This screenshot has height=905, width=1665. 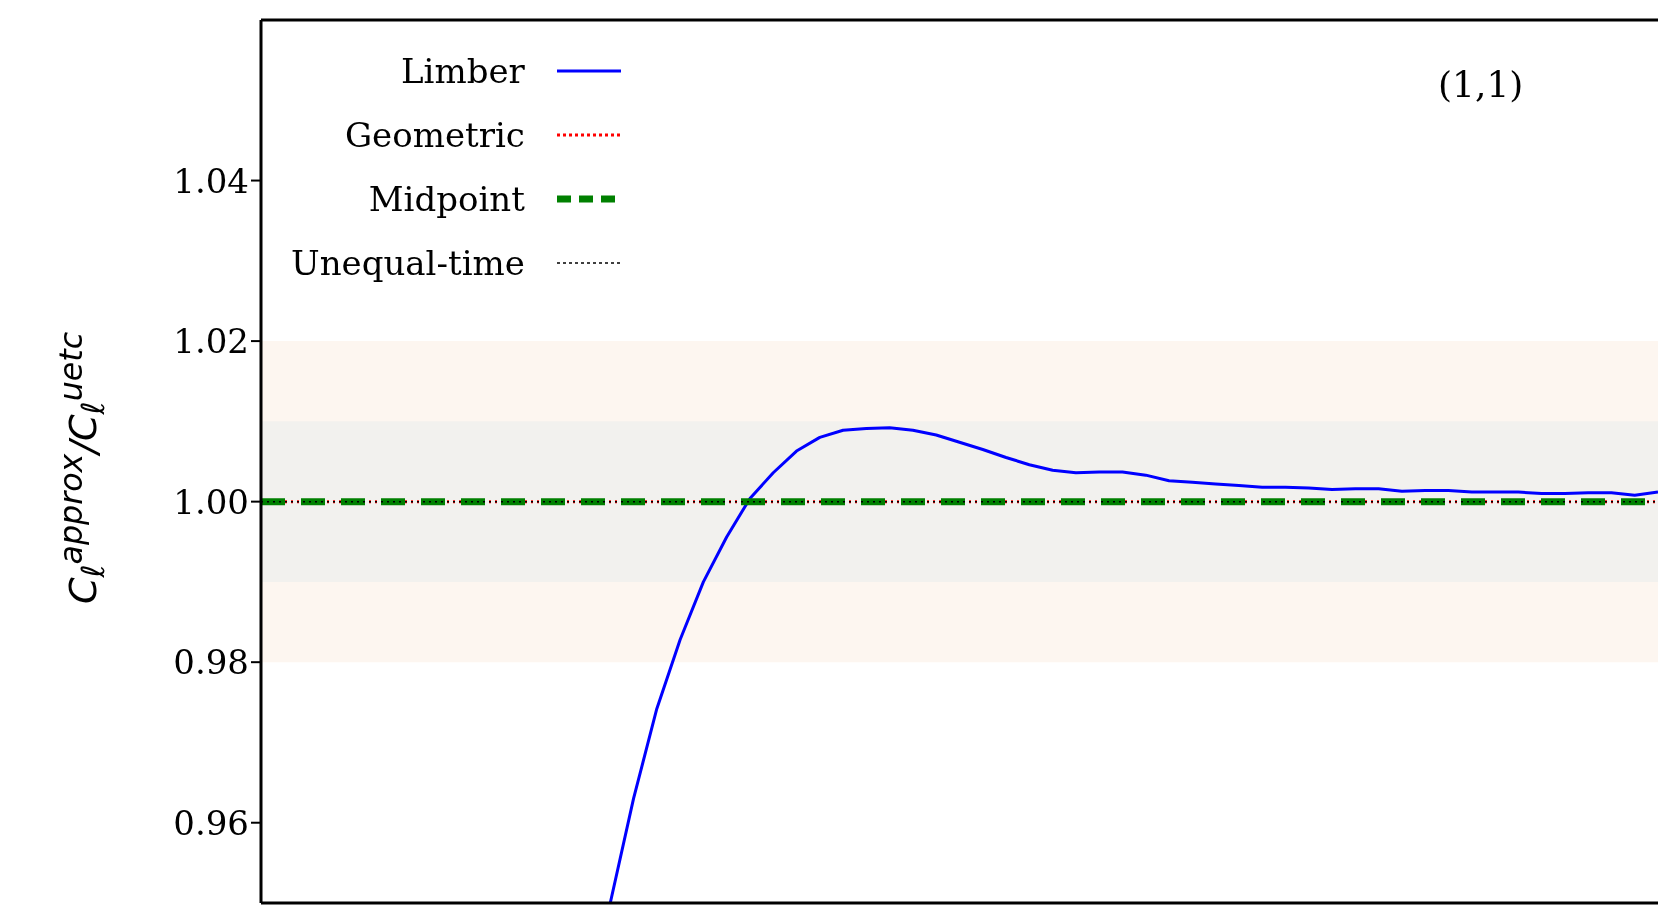 I want to click on annotation: (1,1), so click(x=1481, y=84).